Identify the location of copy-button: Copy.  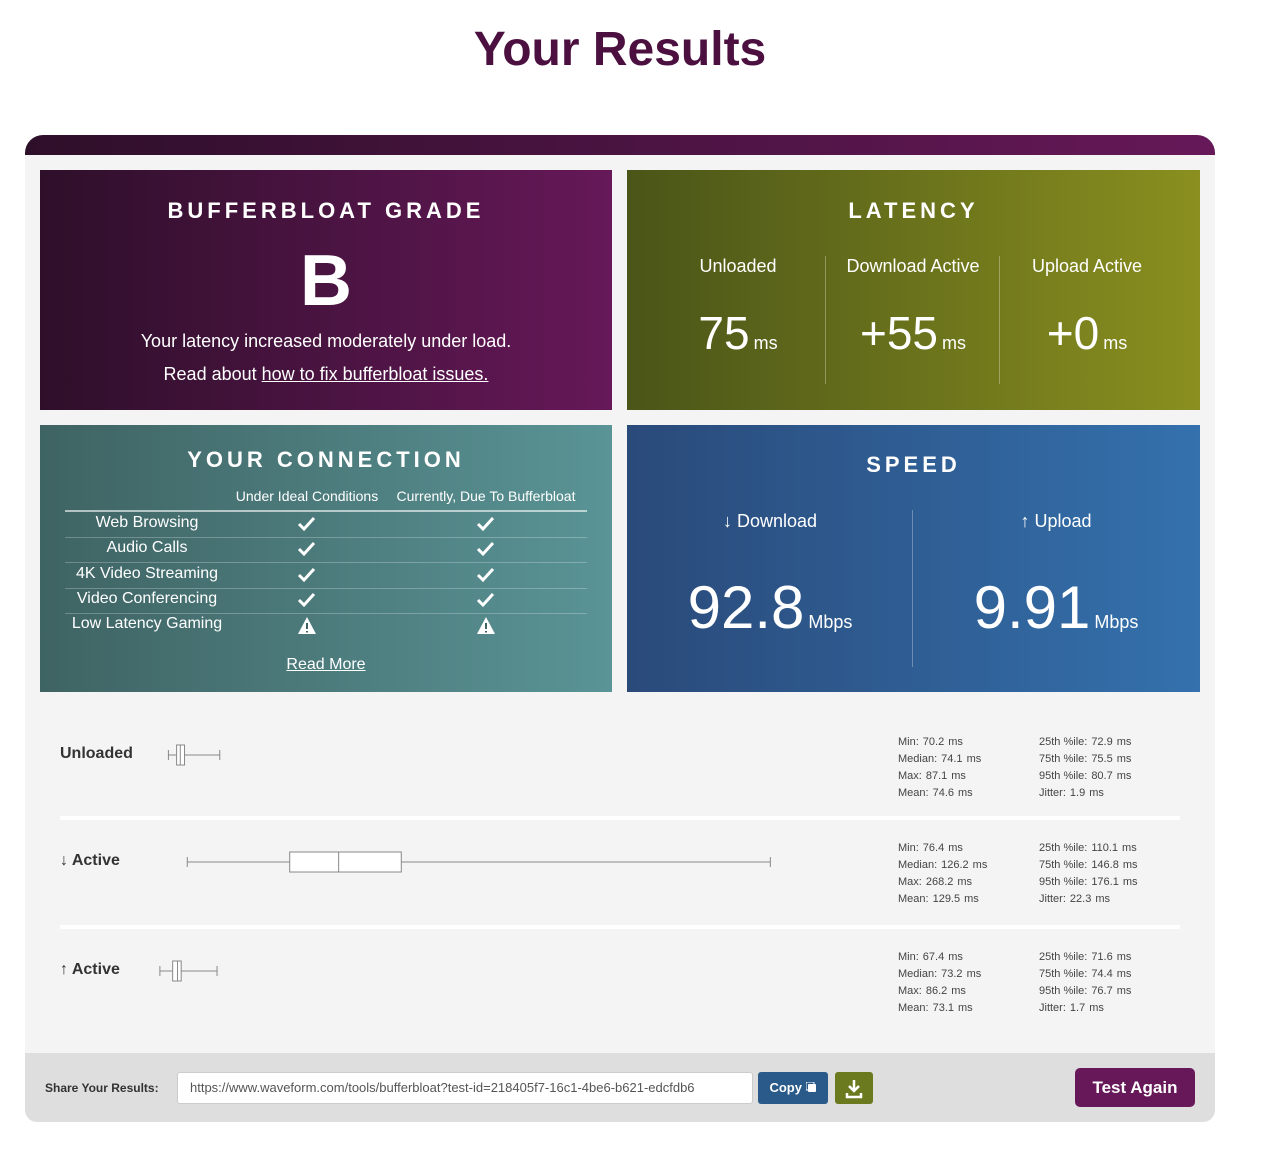
(793, 1088).